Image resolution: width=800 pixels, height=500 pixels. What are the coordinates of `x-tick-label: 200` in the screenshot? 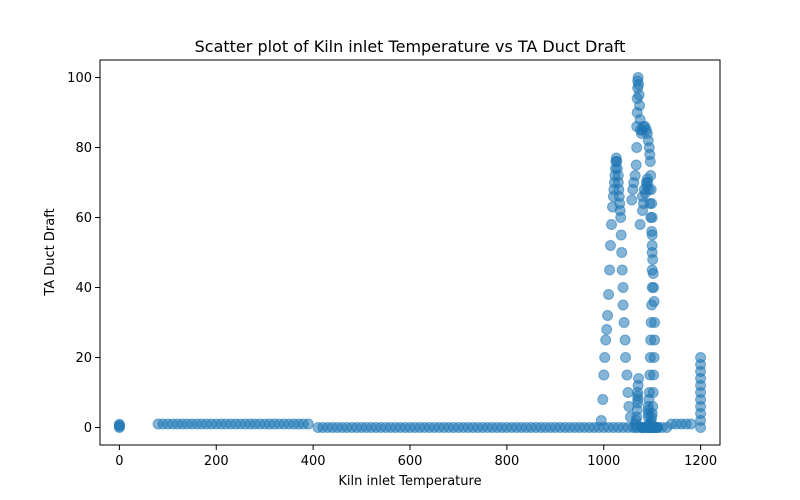 It's located at (216, 461).